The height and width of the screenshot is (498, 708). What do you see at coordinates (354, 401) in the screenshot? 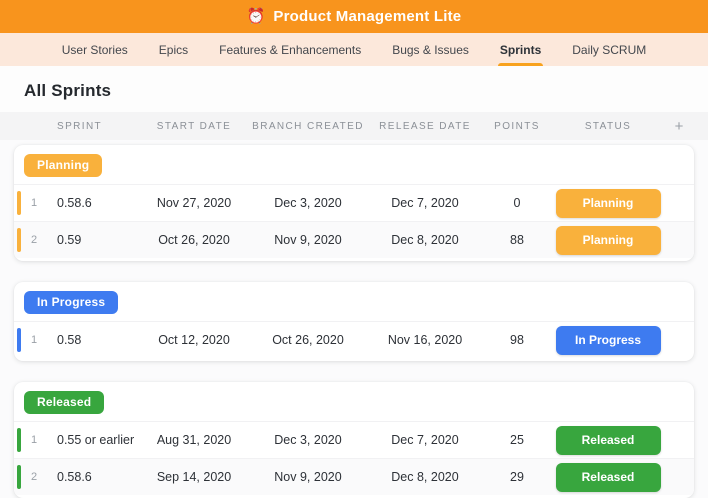
I see `group-badge-row: Released` at bounding box center [354, 401].